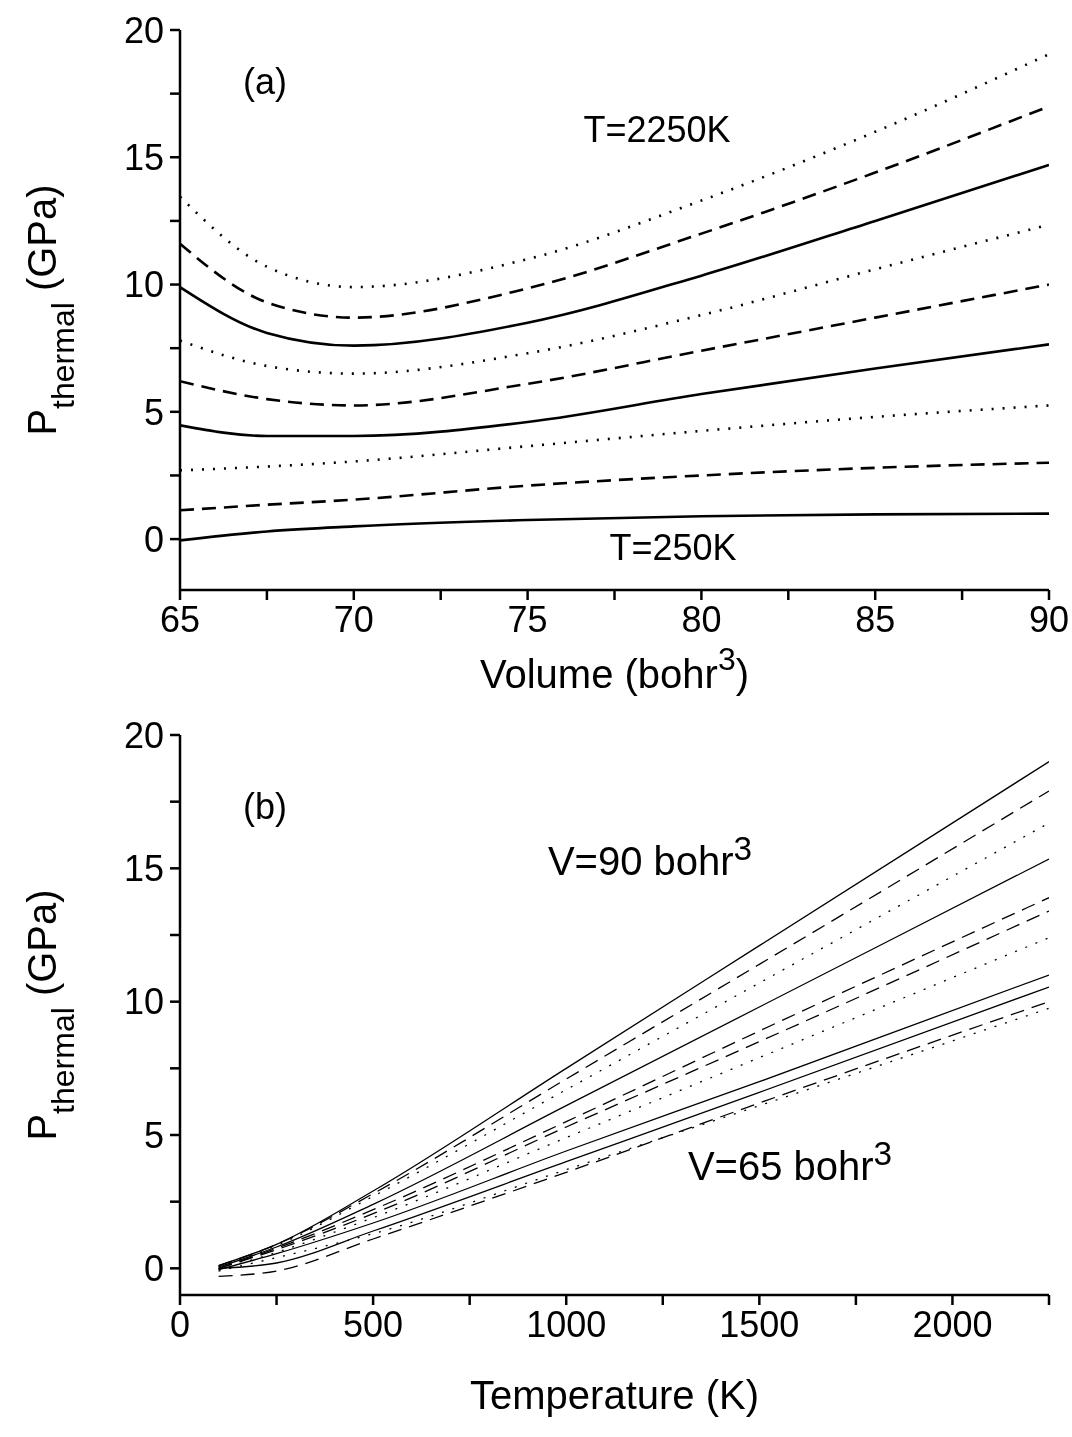 The height and width of the screenshot is (1437, 1072). I want to click on annotation: T=250K, so click(673, 548).